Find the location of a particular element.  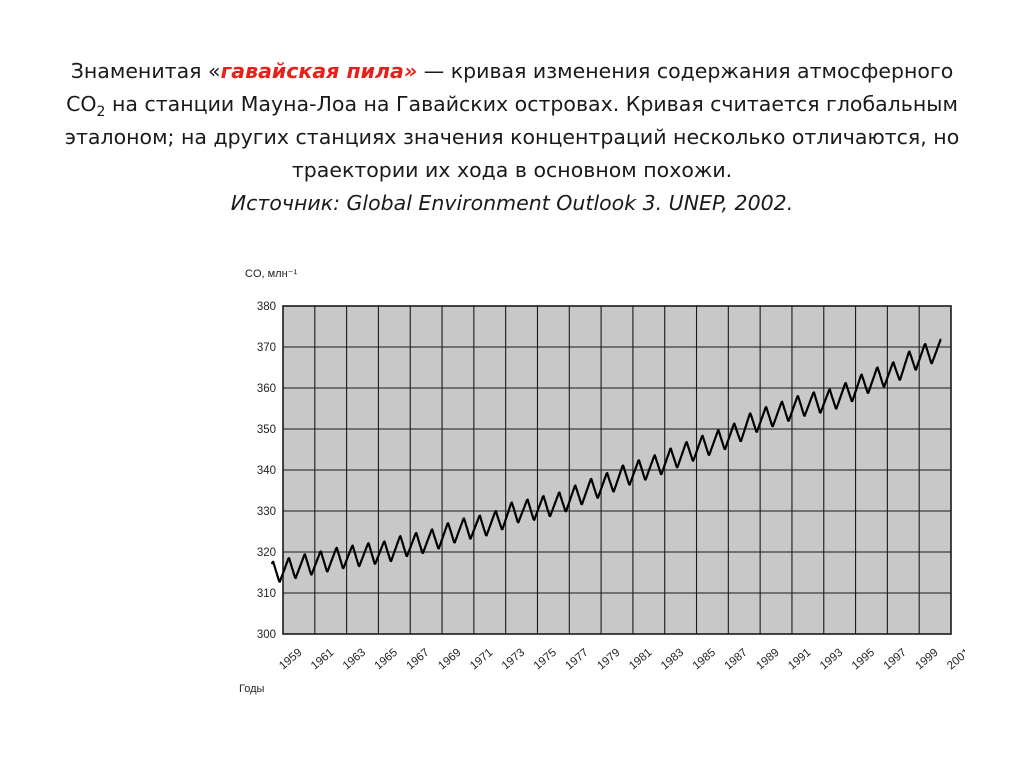

x-tick-label: 1979 is located at coordinates (608, 660).